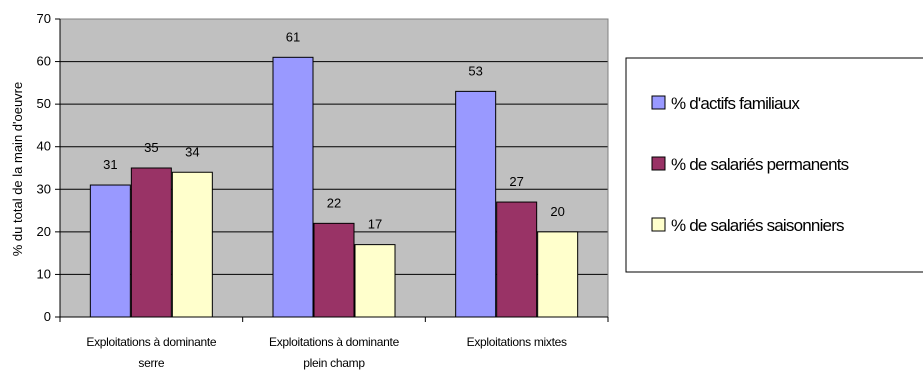 The width and height of the screenshot is (923, 374). I want to click on legend-label: % d'actifs familiaux, so click(735, 103).